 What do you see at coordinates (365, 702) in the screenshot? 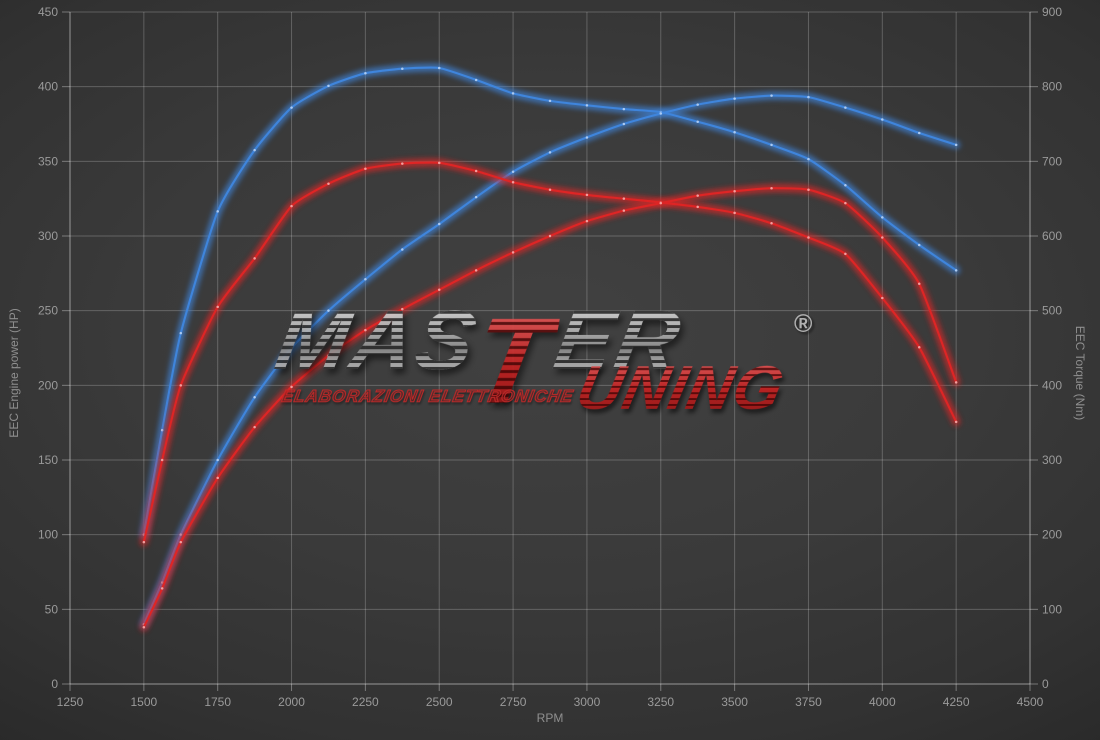
I see `x-axis-tick-label: 2250` at bounding box center [365, 702].